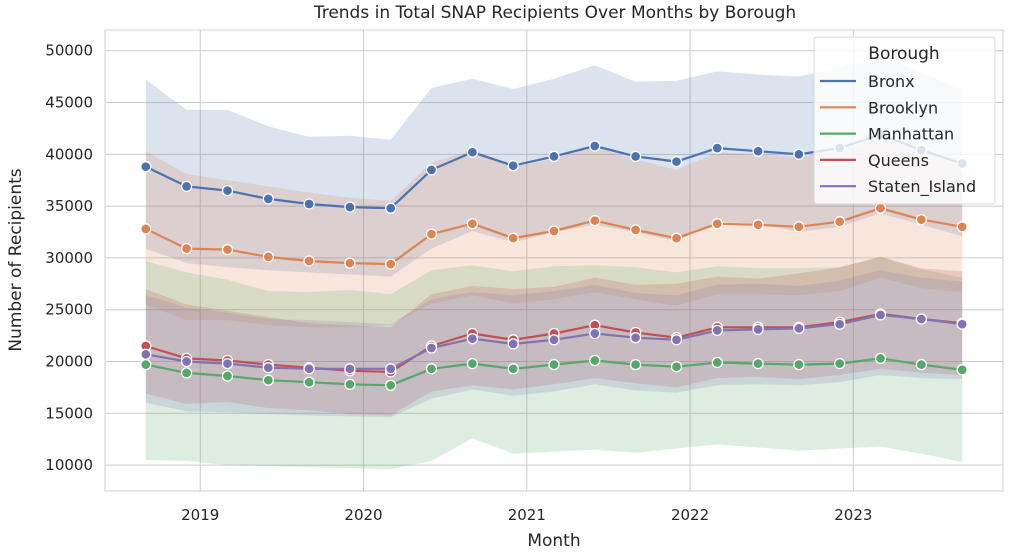 This screenshot has height=552, width=1023. I want to click on y-axis-title: Number of Recipients, so click(16, 259).